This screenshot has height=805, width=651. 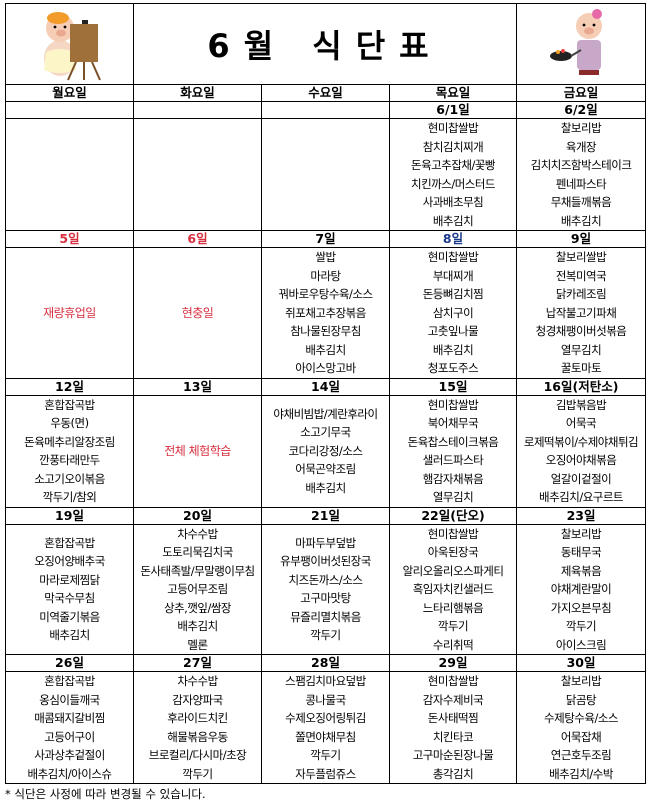 What do you see at coordinates (453, 146) in the screenshot?
I see `menu-item: 참치김치찌개` at bounding box center [453, 146].